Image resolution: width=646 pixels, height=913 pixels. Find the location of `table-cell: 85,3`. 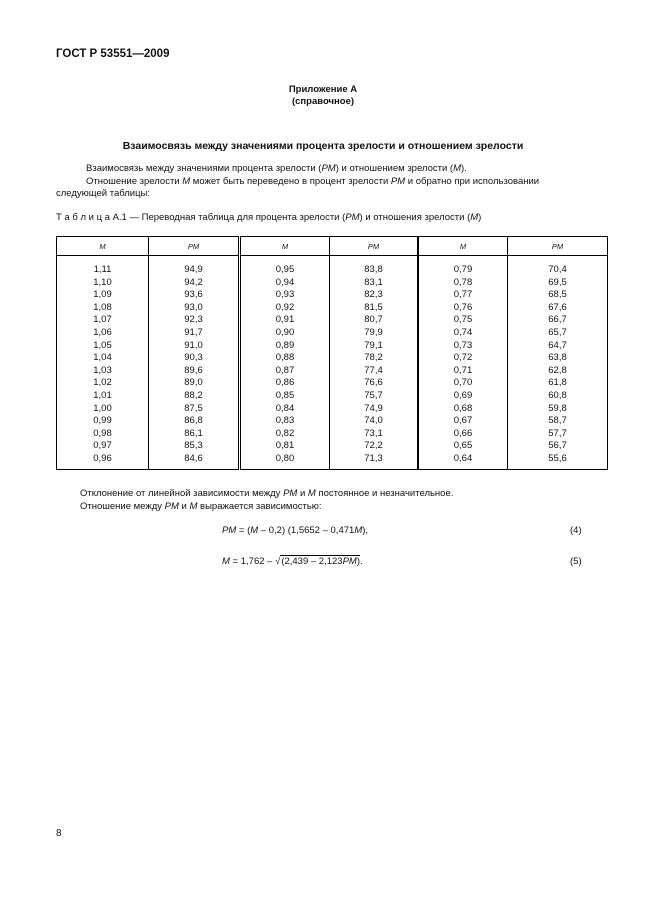

table-cell: 85,3 is located at coordinates (194, 446).